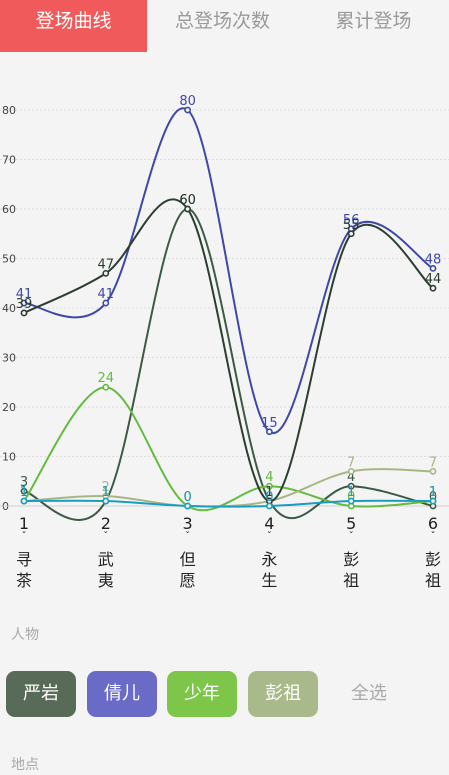 This screenshot has height=775, width=449. Describe the element at coordinates (433, 279) in the screenshot. I see `data-label: 44` at that location.